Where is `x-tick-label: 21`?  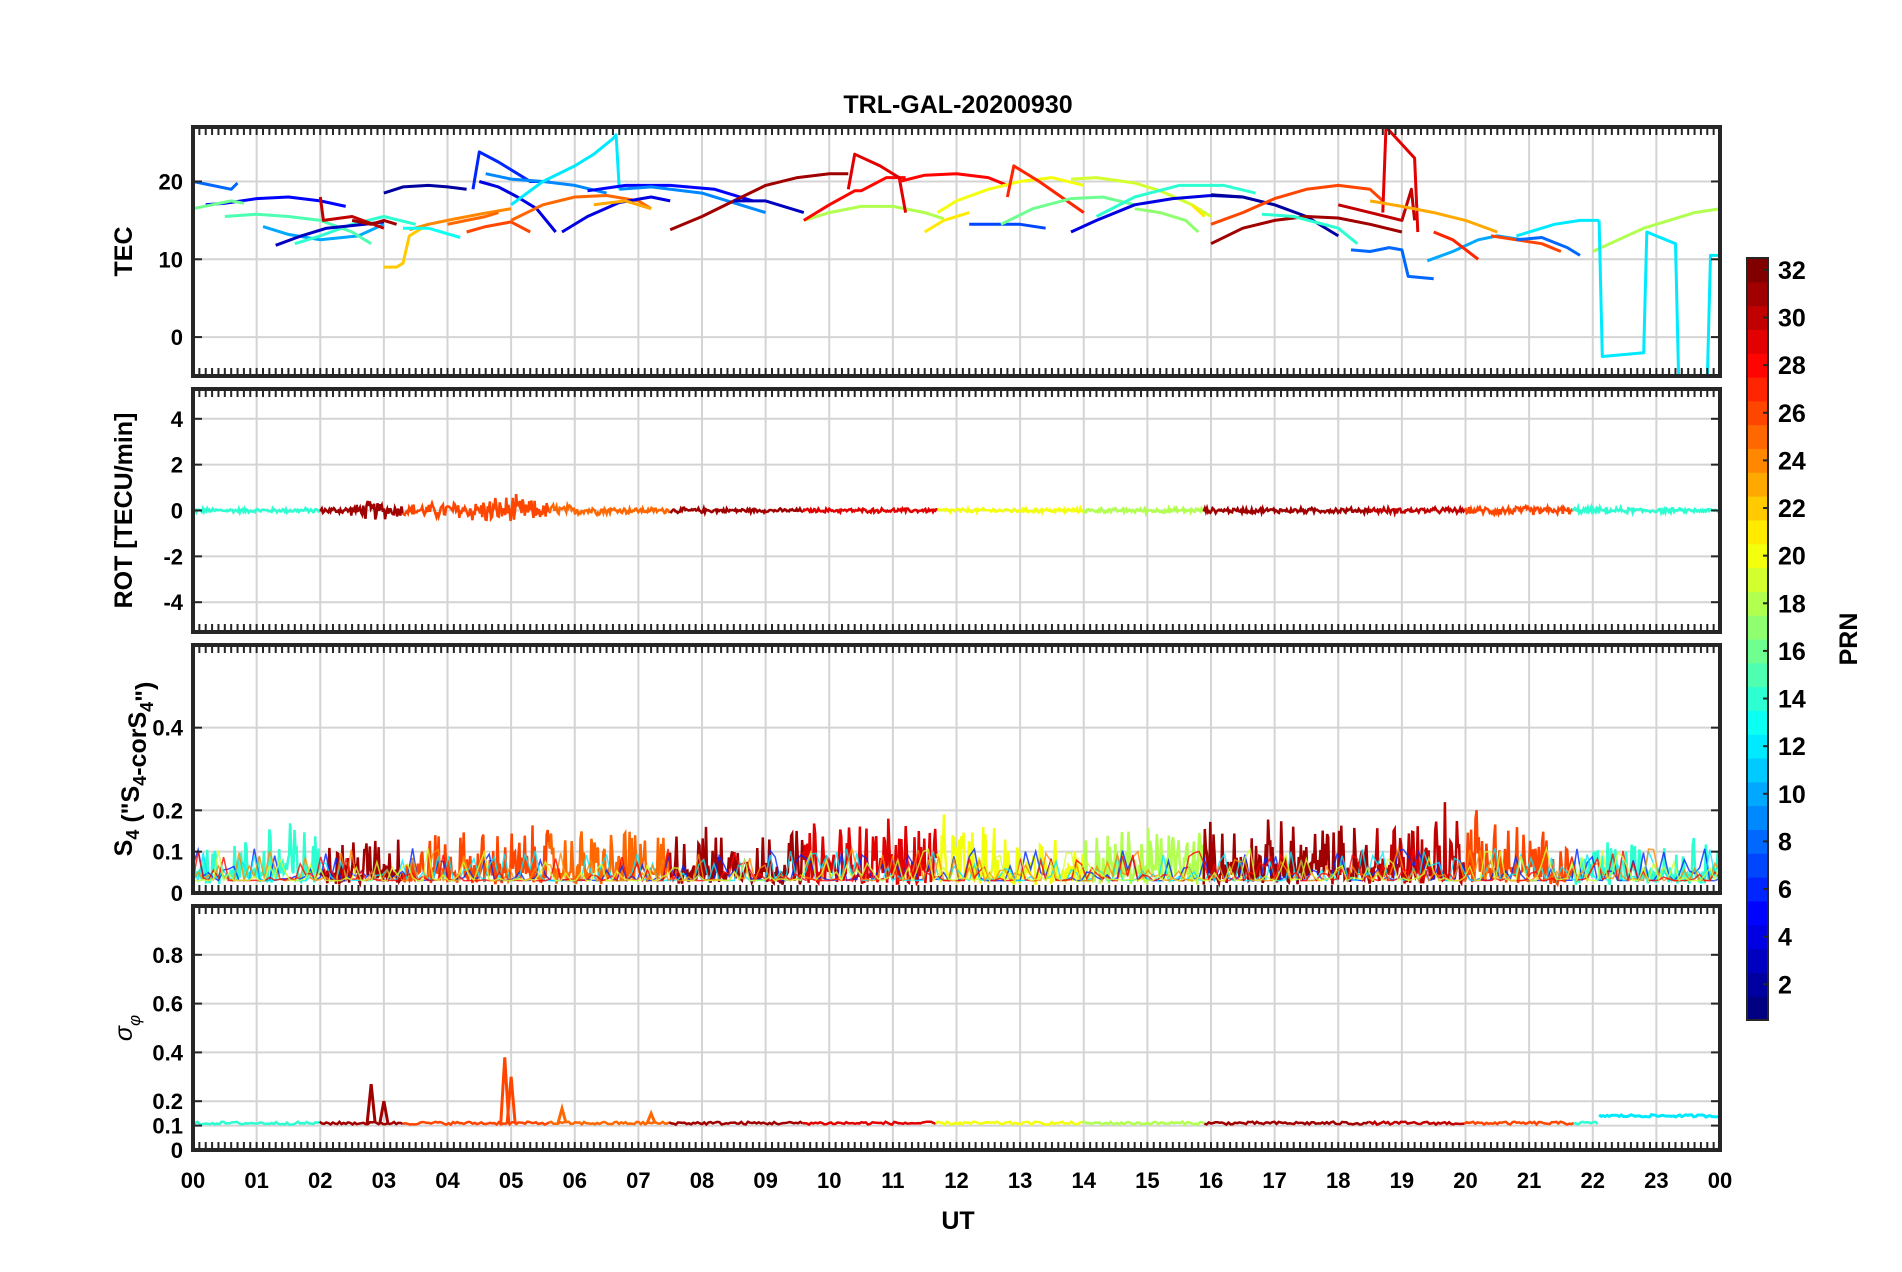 x-tick-label: 21 is located at coordinates (1529, 1180).